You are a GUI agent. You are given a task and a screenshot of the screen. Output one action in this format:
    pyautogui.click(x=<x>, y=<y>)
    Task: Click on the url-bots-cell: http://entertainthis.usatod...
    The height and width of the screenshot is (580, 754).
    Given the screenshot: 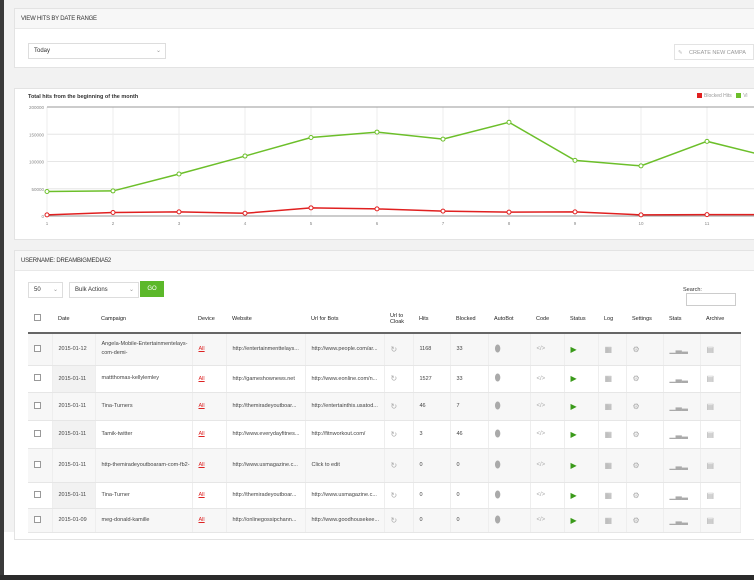 What is the action you would take?
    pyautogui.click(x=345, y=406)
    